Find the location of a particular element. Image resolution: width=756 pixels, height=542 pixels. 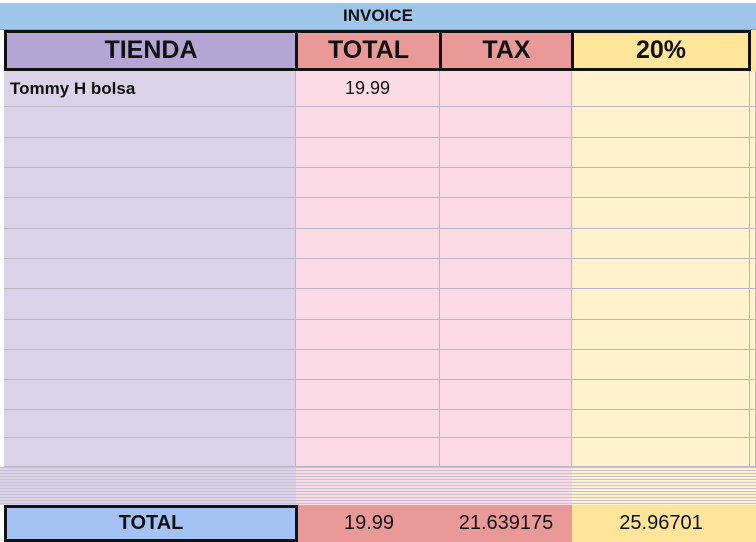

header-20-percent: 20% is located at coordinates (661, 50).